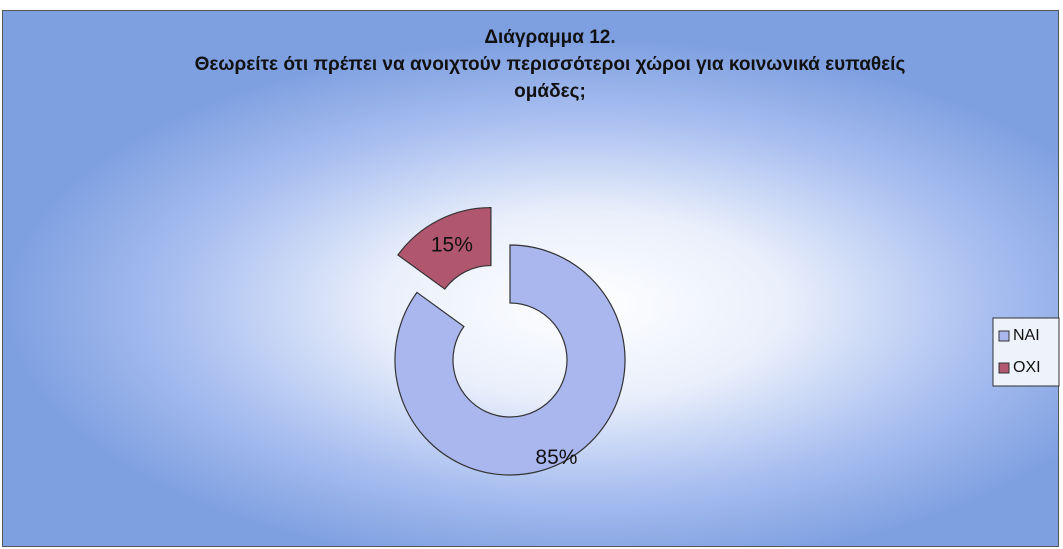  Describe the element at coordinates (1027, 367) in the screenshot. I see `legend-label: OXI` at that location.